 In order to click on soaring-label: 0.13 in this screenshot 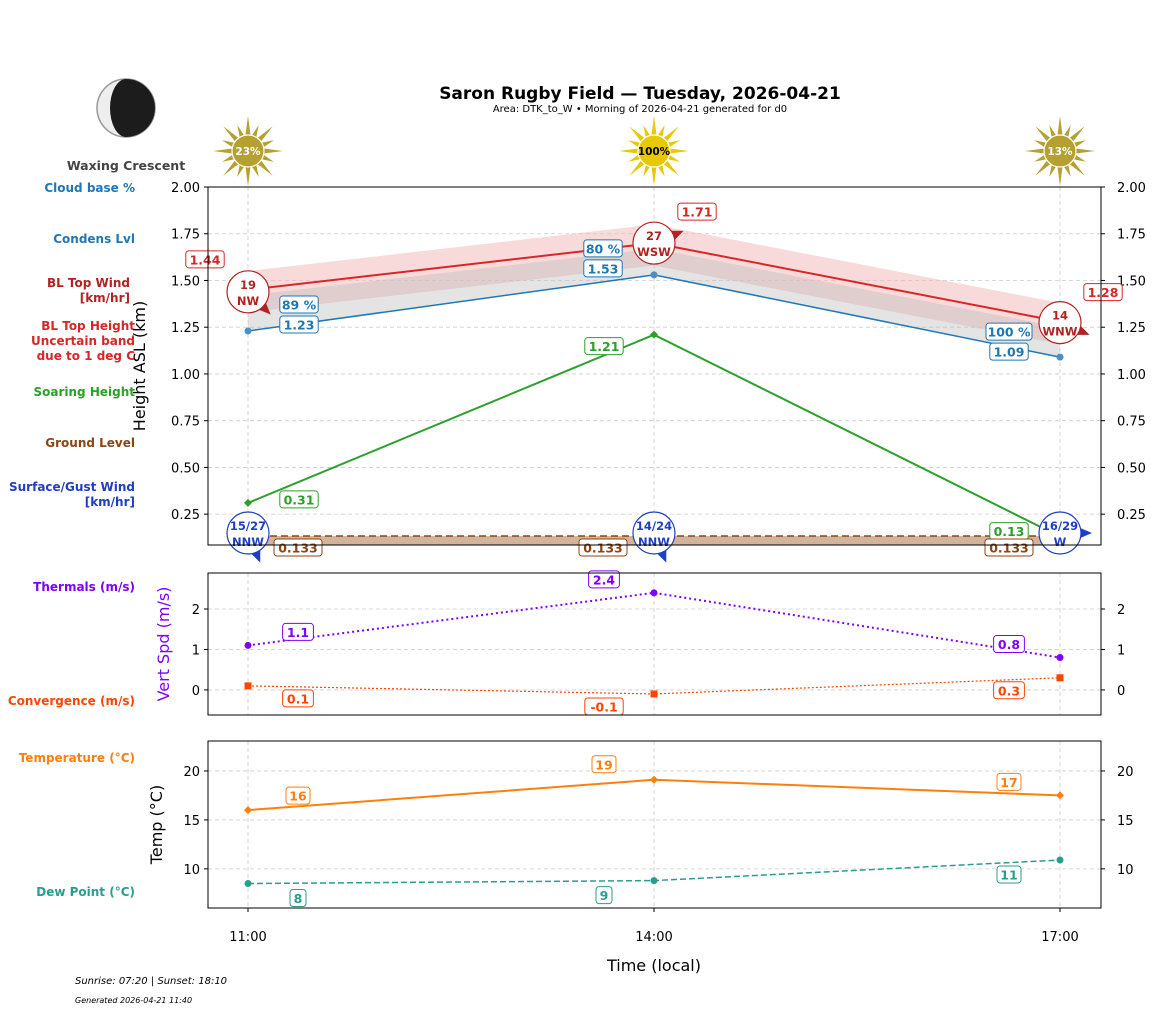, I will do `click(1009, 531)`.